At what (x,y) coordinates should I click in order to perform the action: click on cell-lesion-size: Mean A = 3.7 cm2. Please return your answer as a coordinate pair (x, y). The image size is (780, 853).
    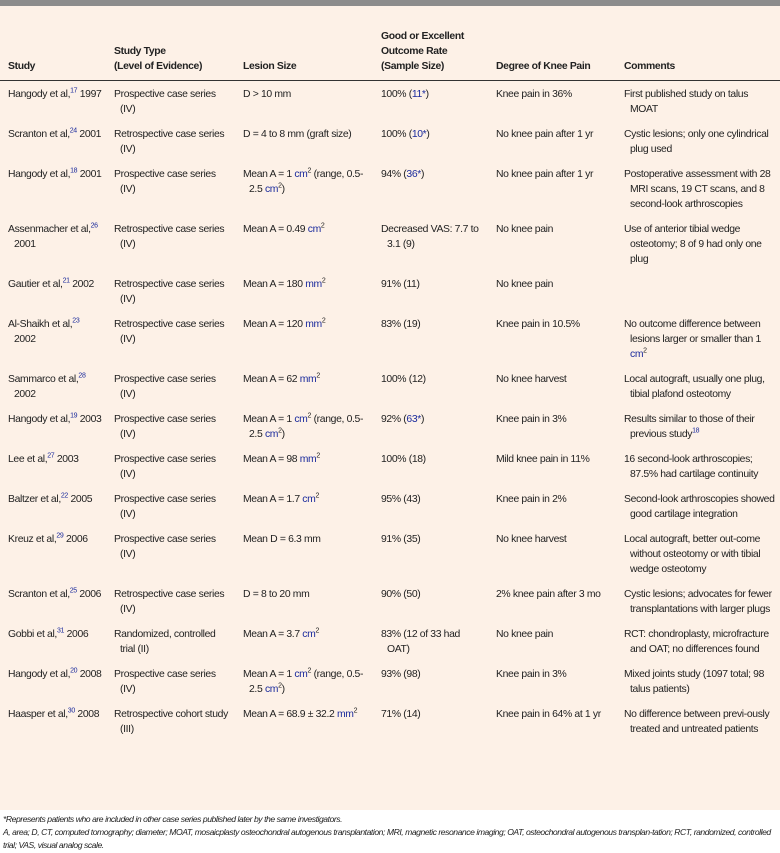
    Looking at the image, I should click on (304, 641).